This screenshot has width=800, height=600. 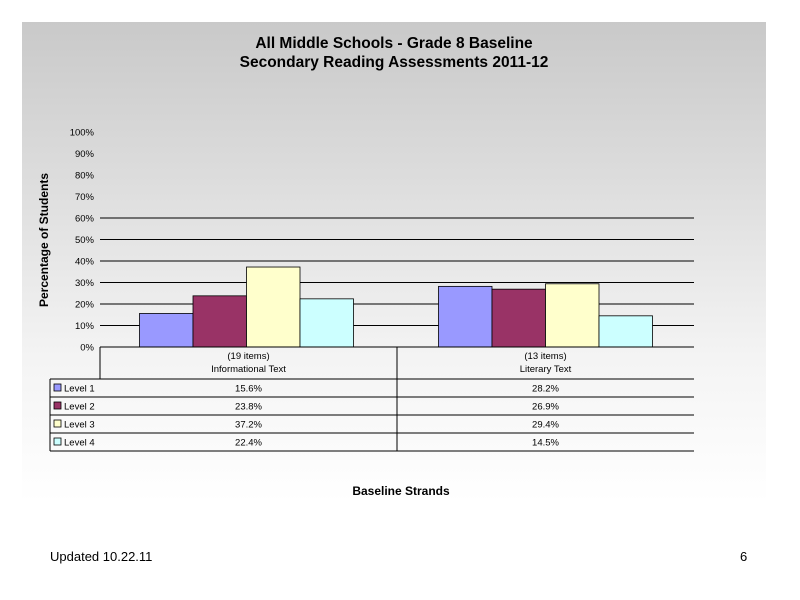 I want to click on y-tick-label: 10%, so click(x=85, y=326).